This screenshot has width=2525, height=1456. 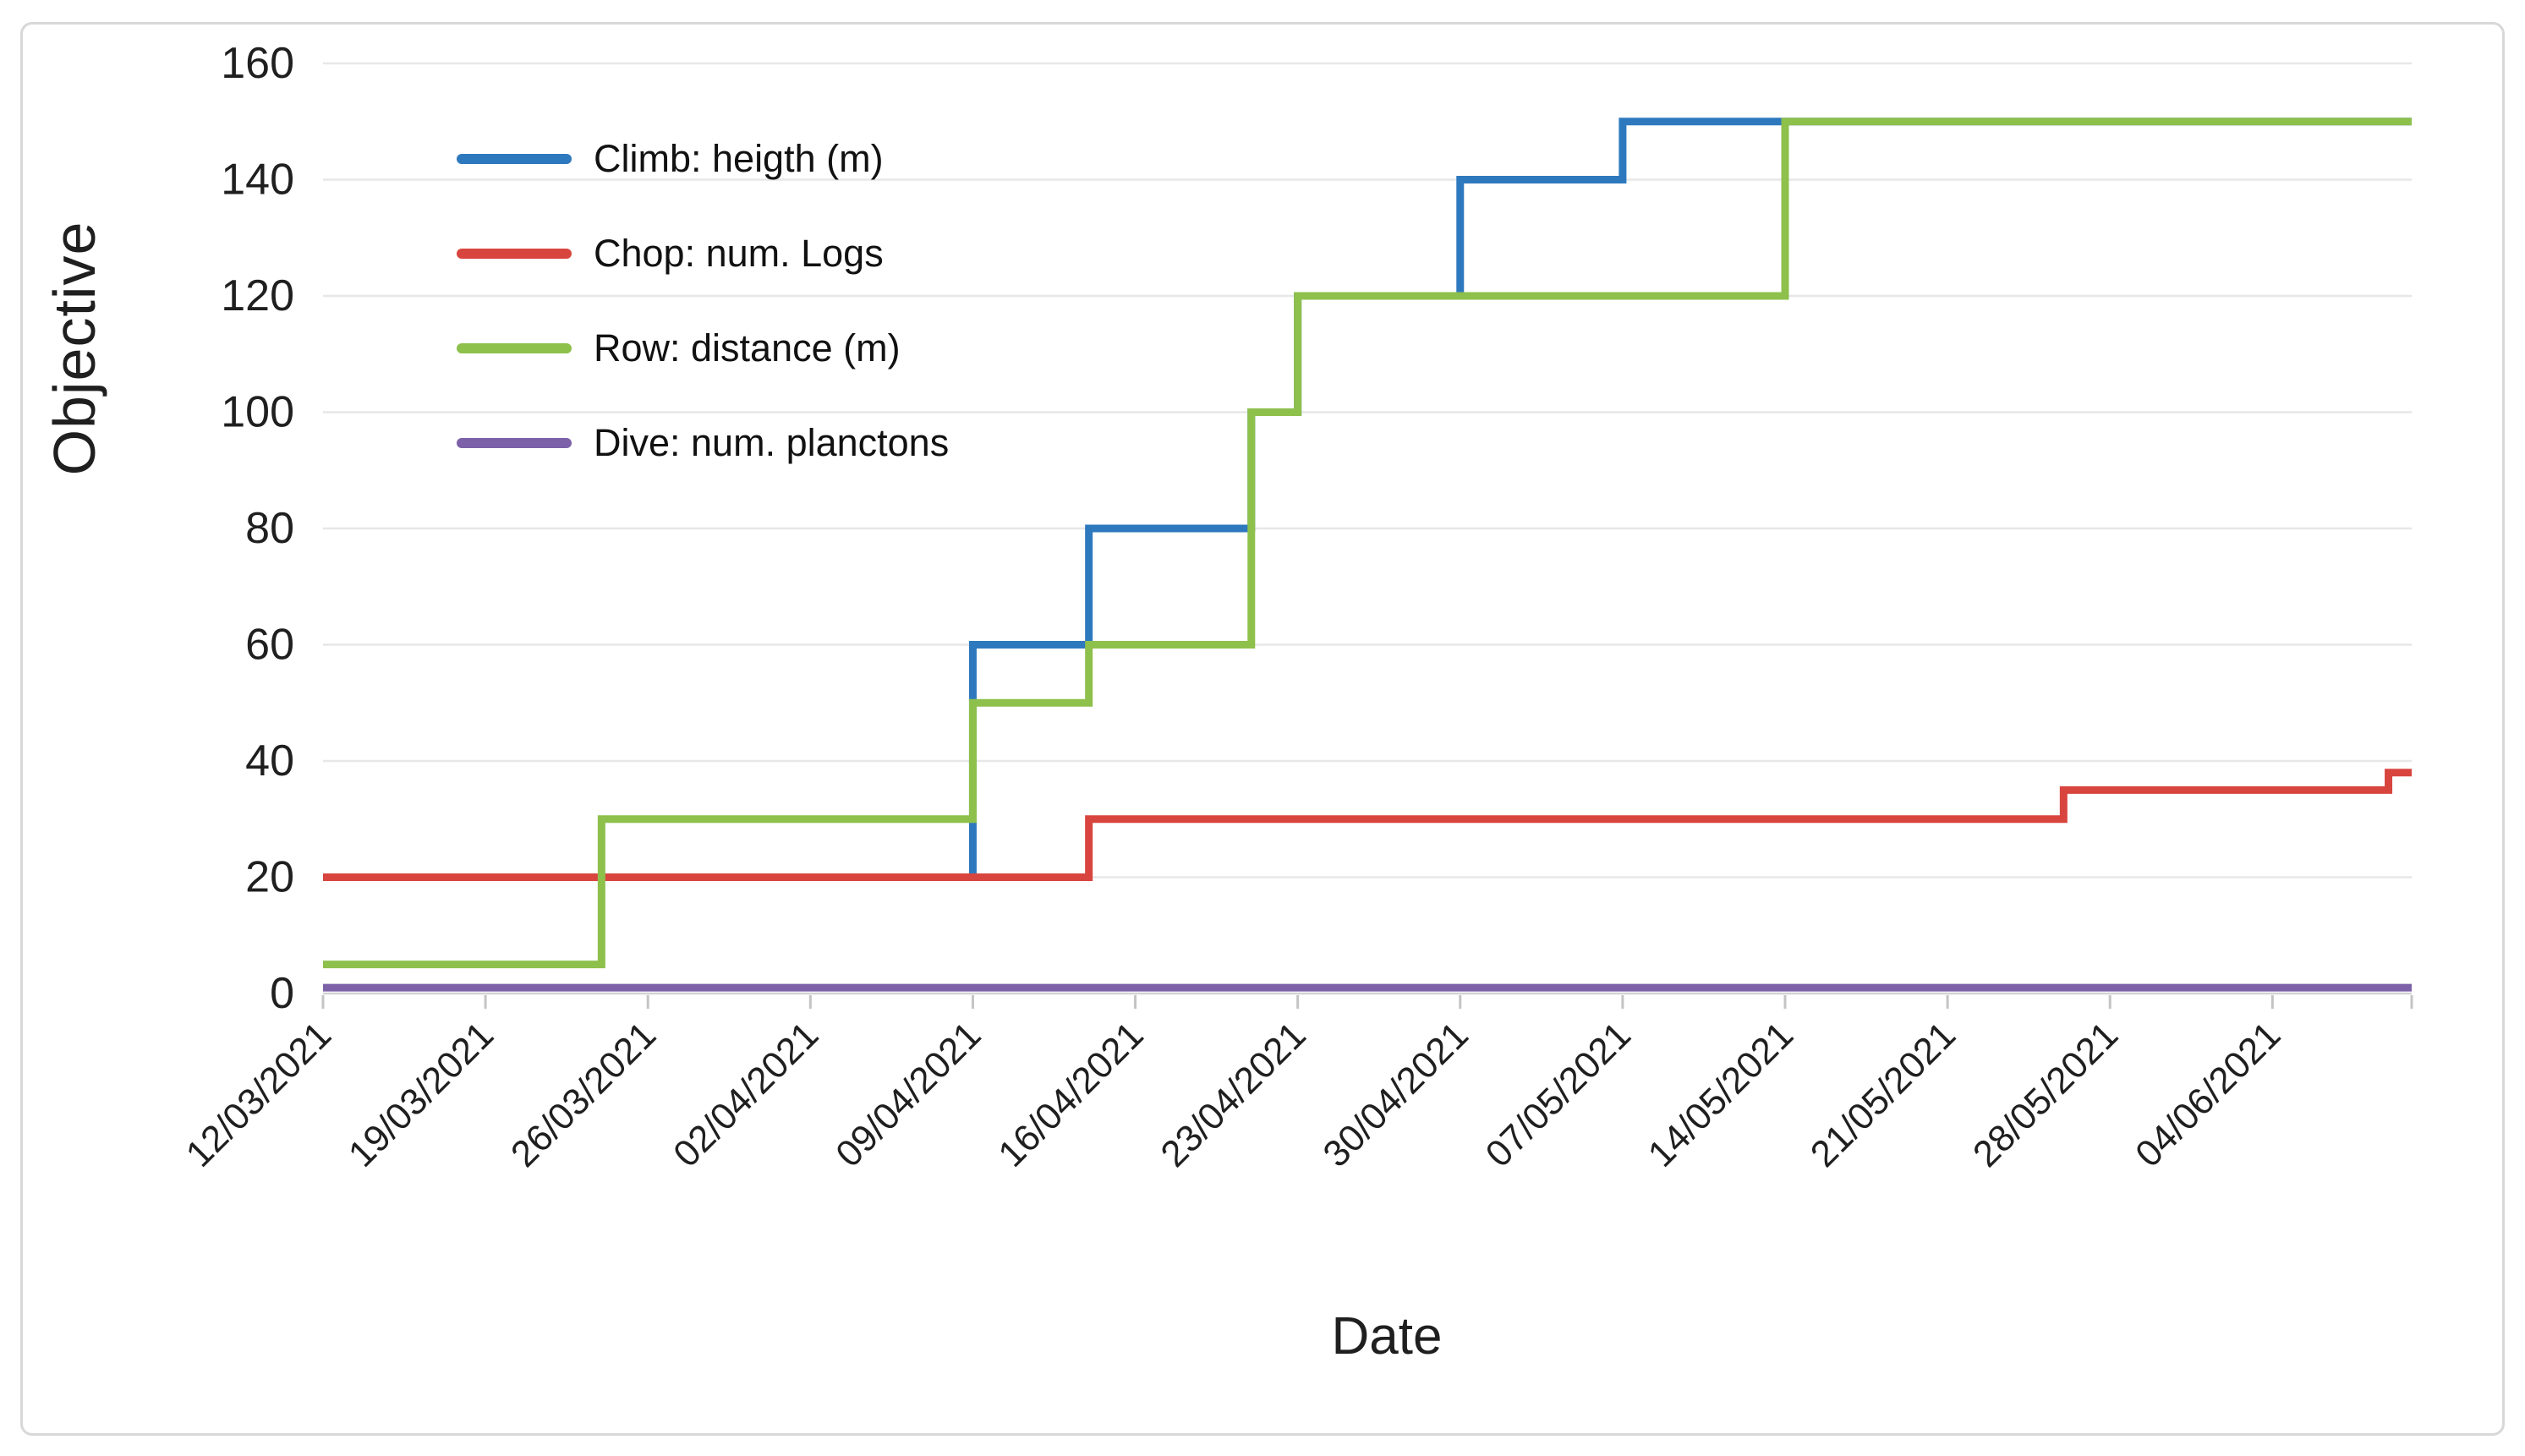 What do you see at coordinates (257, 63) in the screenshot?
I see `y-tick-label: 160` at bounding box center [257, 63].